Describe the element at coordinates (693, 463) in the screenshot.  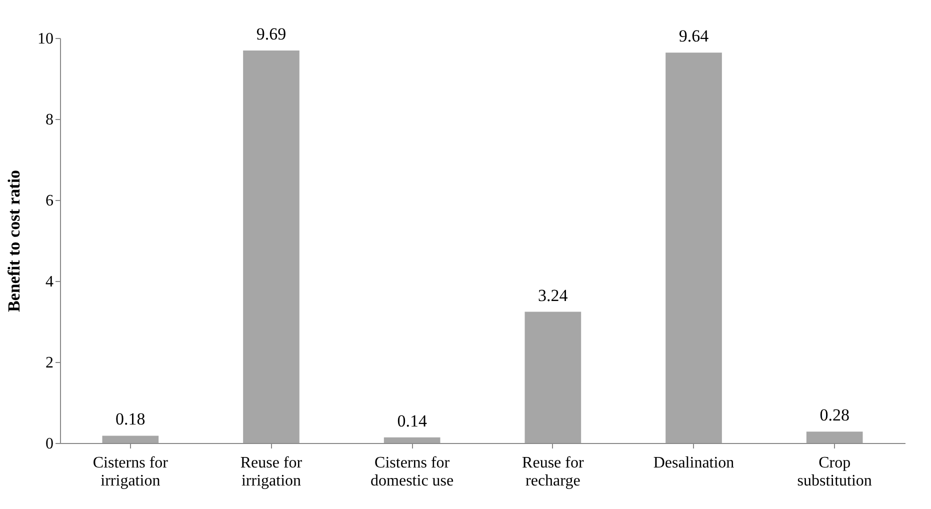
I see `x-tick-label: Desalination` at that location.